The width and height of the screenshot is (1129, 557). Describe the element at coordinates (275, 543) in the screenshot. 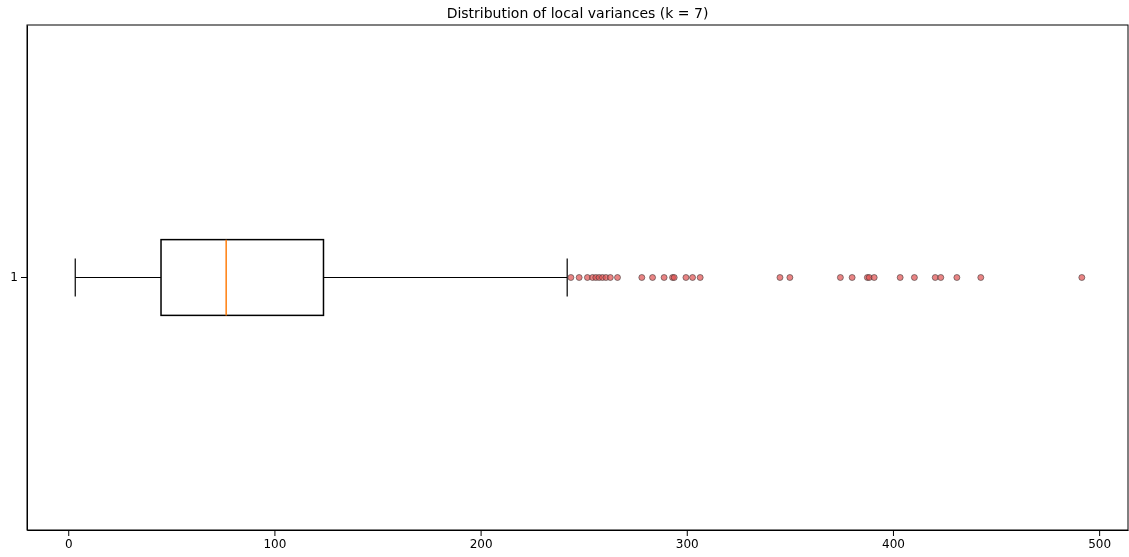

I see `x-tick-label: 100` at that location.